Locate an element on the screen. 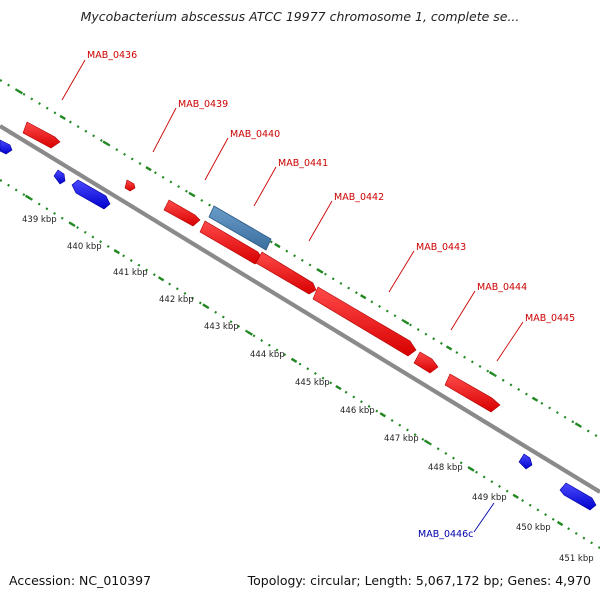  scale-label: 443 kbp is located at coordinates (221, 327).